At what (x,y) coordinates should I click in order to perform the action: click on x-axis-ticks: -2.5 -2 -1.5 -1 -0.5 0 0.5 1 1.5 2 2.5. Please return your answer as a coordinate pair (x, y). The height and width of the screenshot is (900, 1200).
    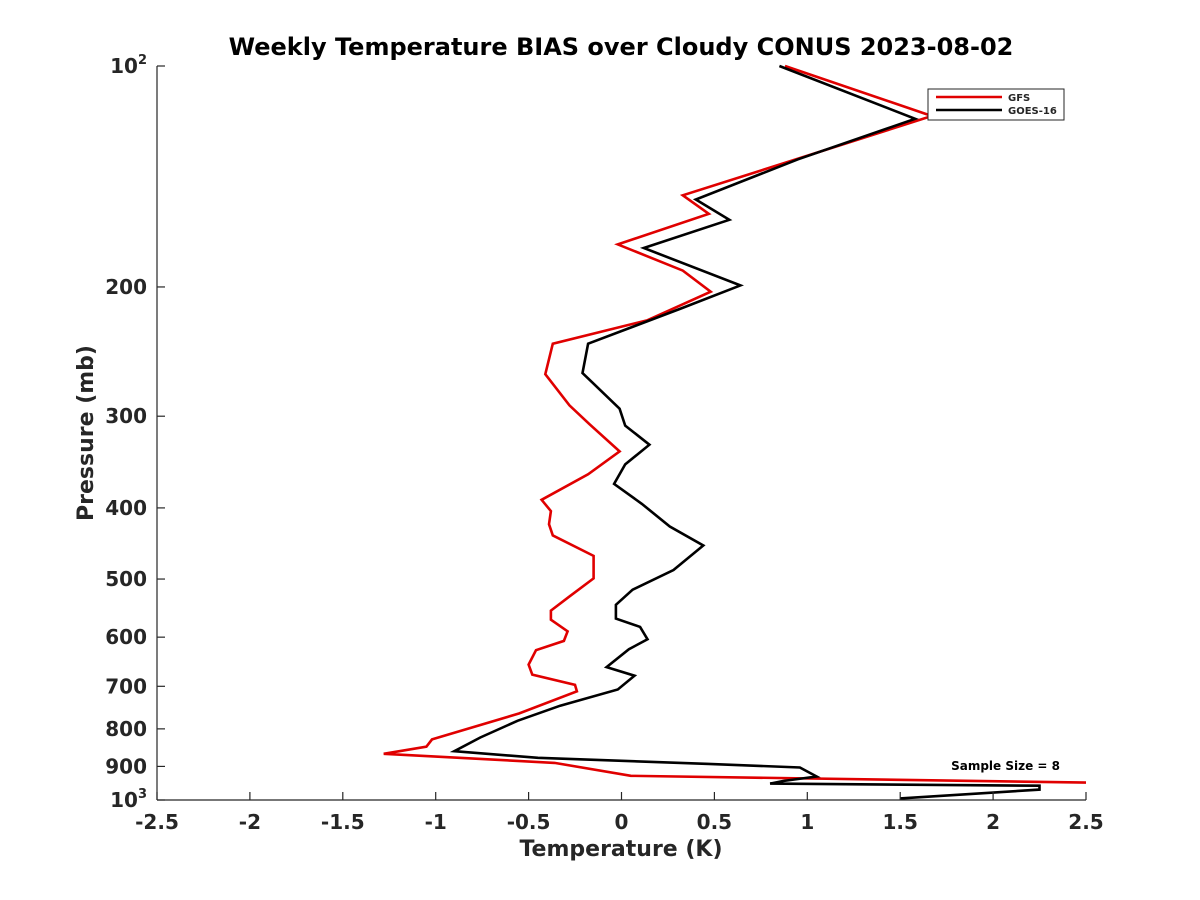
    Looking at the image, I should click on (619, 813).